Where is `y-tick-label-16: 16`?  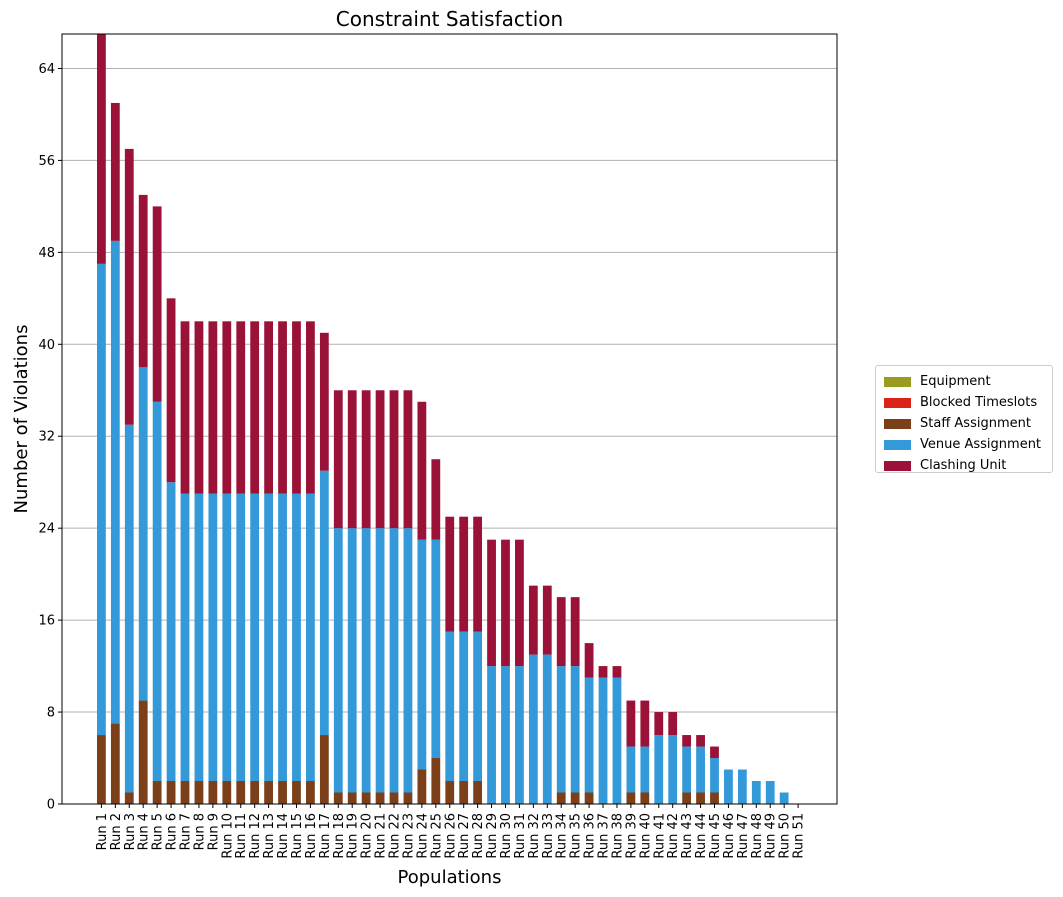
y-tick-label-16: 16 is located at coordinates (46, 621).